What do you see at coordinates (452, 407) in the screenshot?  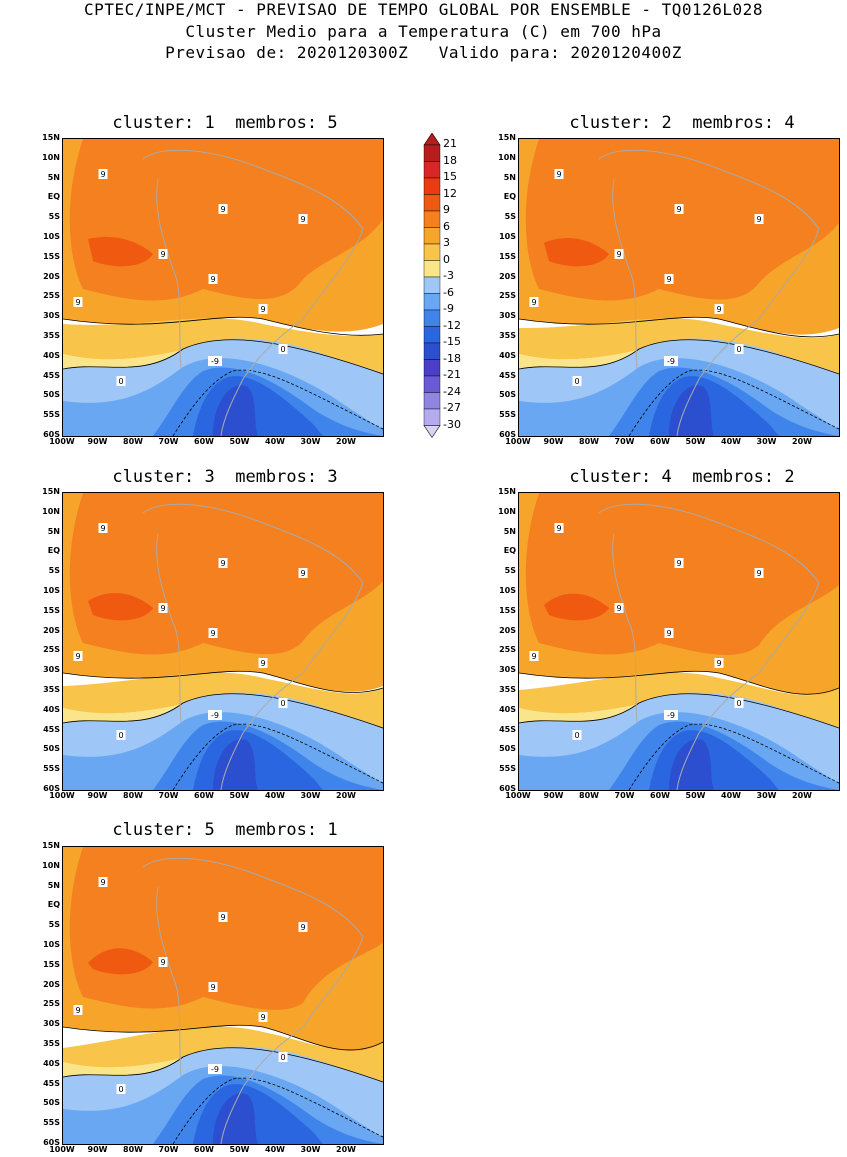 I see `colorbar-label: -27` at bounding box center [452, 407].